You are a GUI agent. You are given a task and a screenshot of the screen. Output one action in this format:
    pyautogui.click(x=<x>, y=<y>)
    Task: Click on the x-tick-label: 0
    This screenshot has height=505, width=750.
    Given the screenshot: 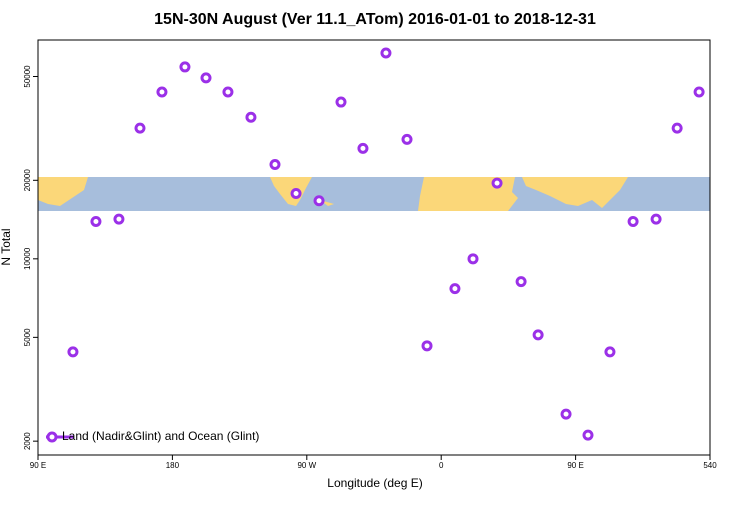 What is the action you would take?
    pyautogui.click(x=441, y=465)
    